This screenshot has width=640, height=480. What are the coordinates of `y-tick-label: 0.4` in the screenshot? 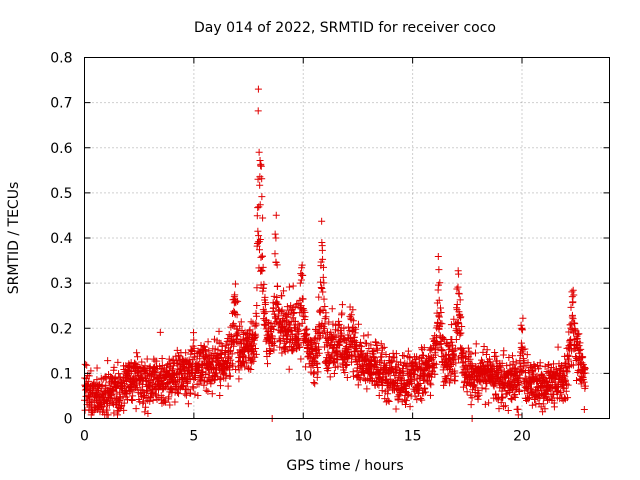 It's located at (61, 239).